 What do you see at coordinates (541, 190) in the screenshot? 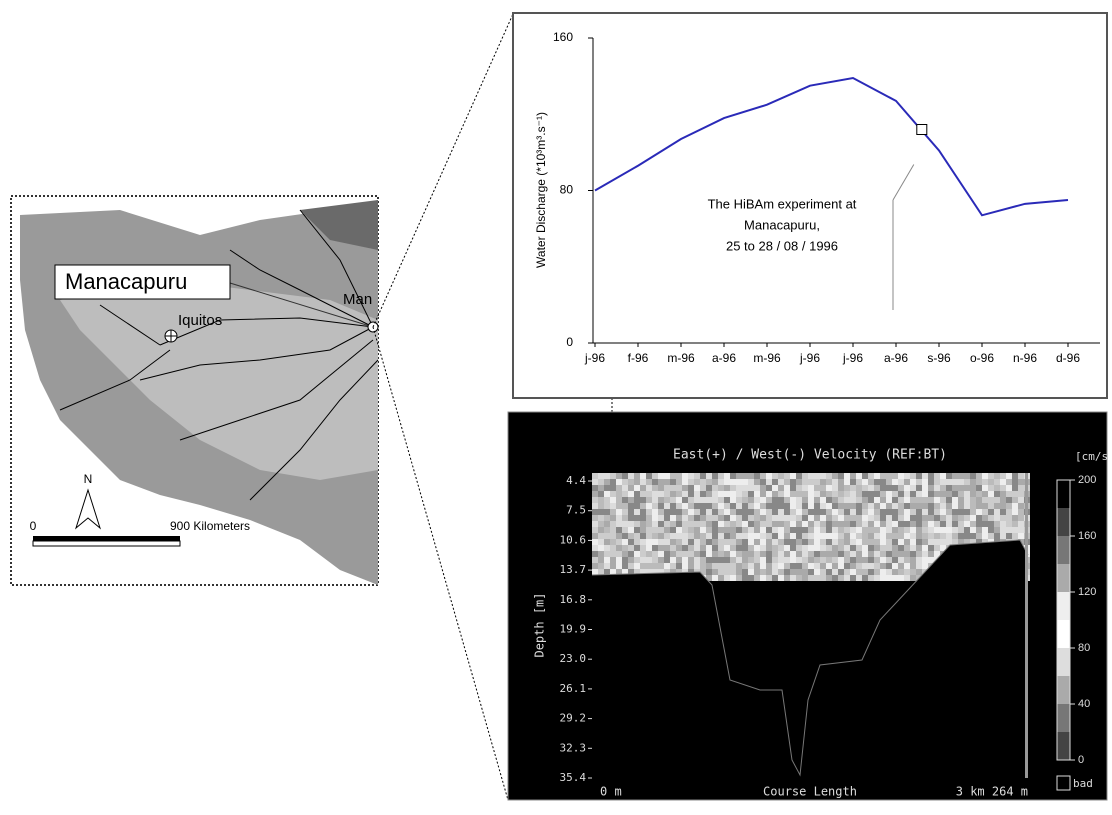
I see `y-axis-label: Water Discharge (*10³m³.s⁻¹)` at bounding box center [541, 190].